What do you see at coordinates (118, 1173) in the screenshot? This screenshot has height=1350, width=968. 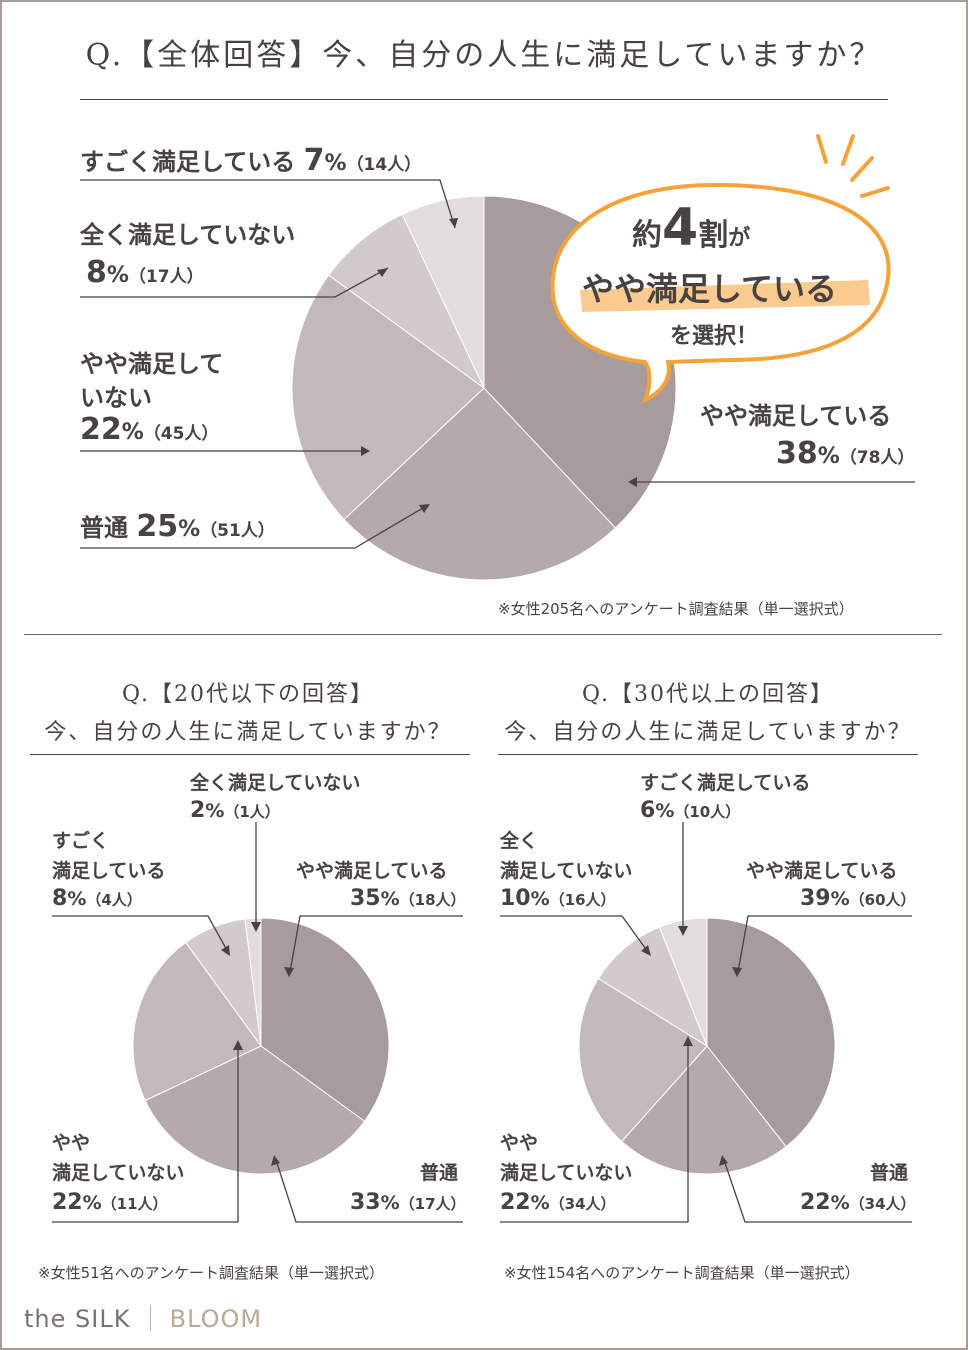 I see `u20-label-somewhat-not-line2: 満足していない` at bounding box center [118, 1173].